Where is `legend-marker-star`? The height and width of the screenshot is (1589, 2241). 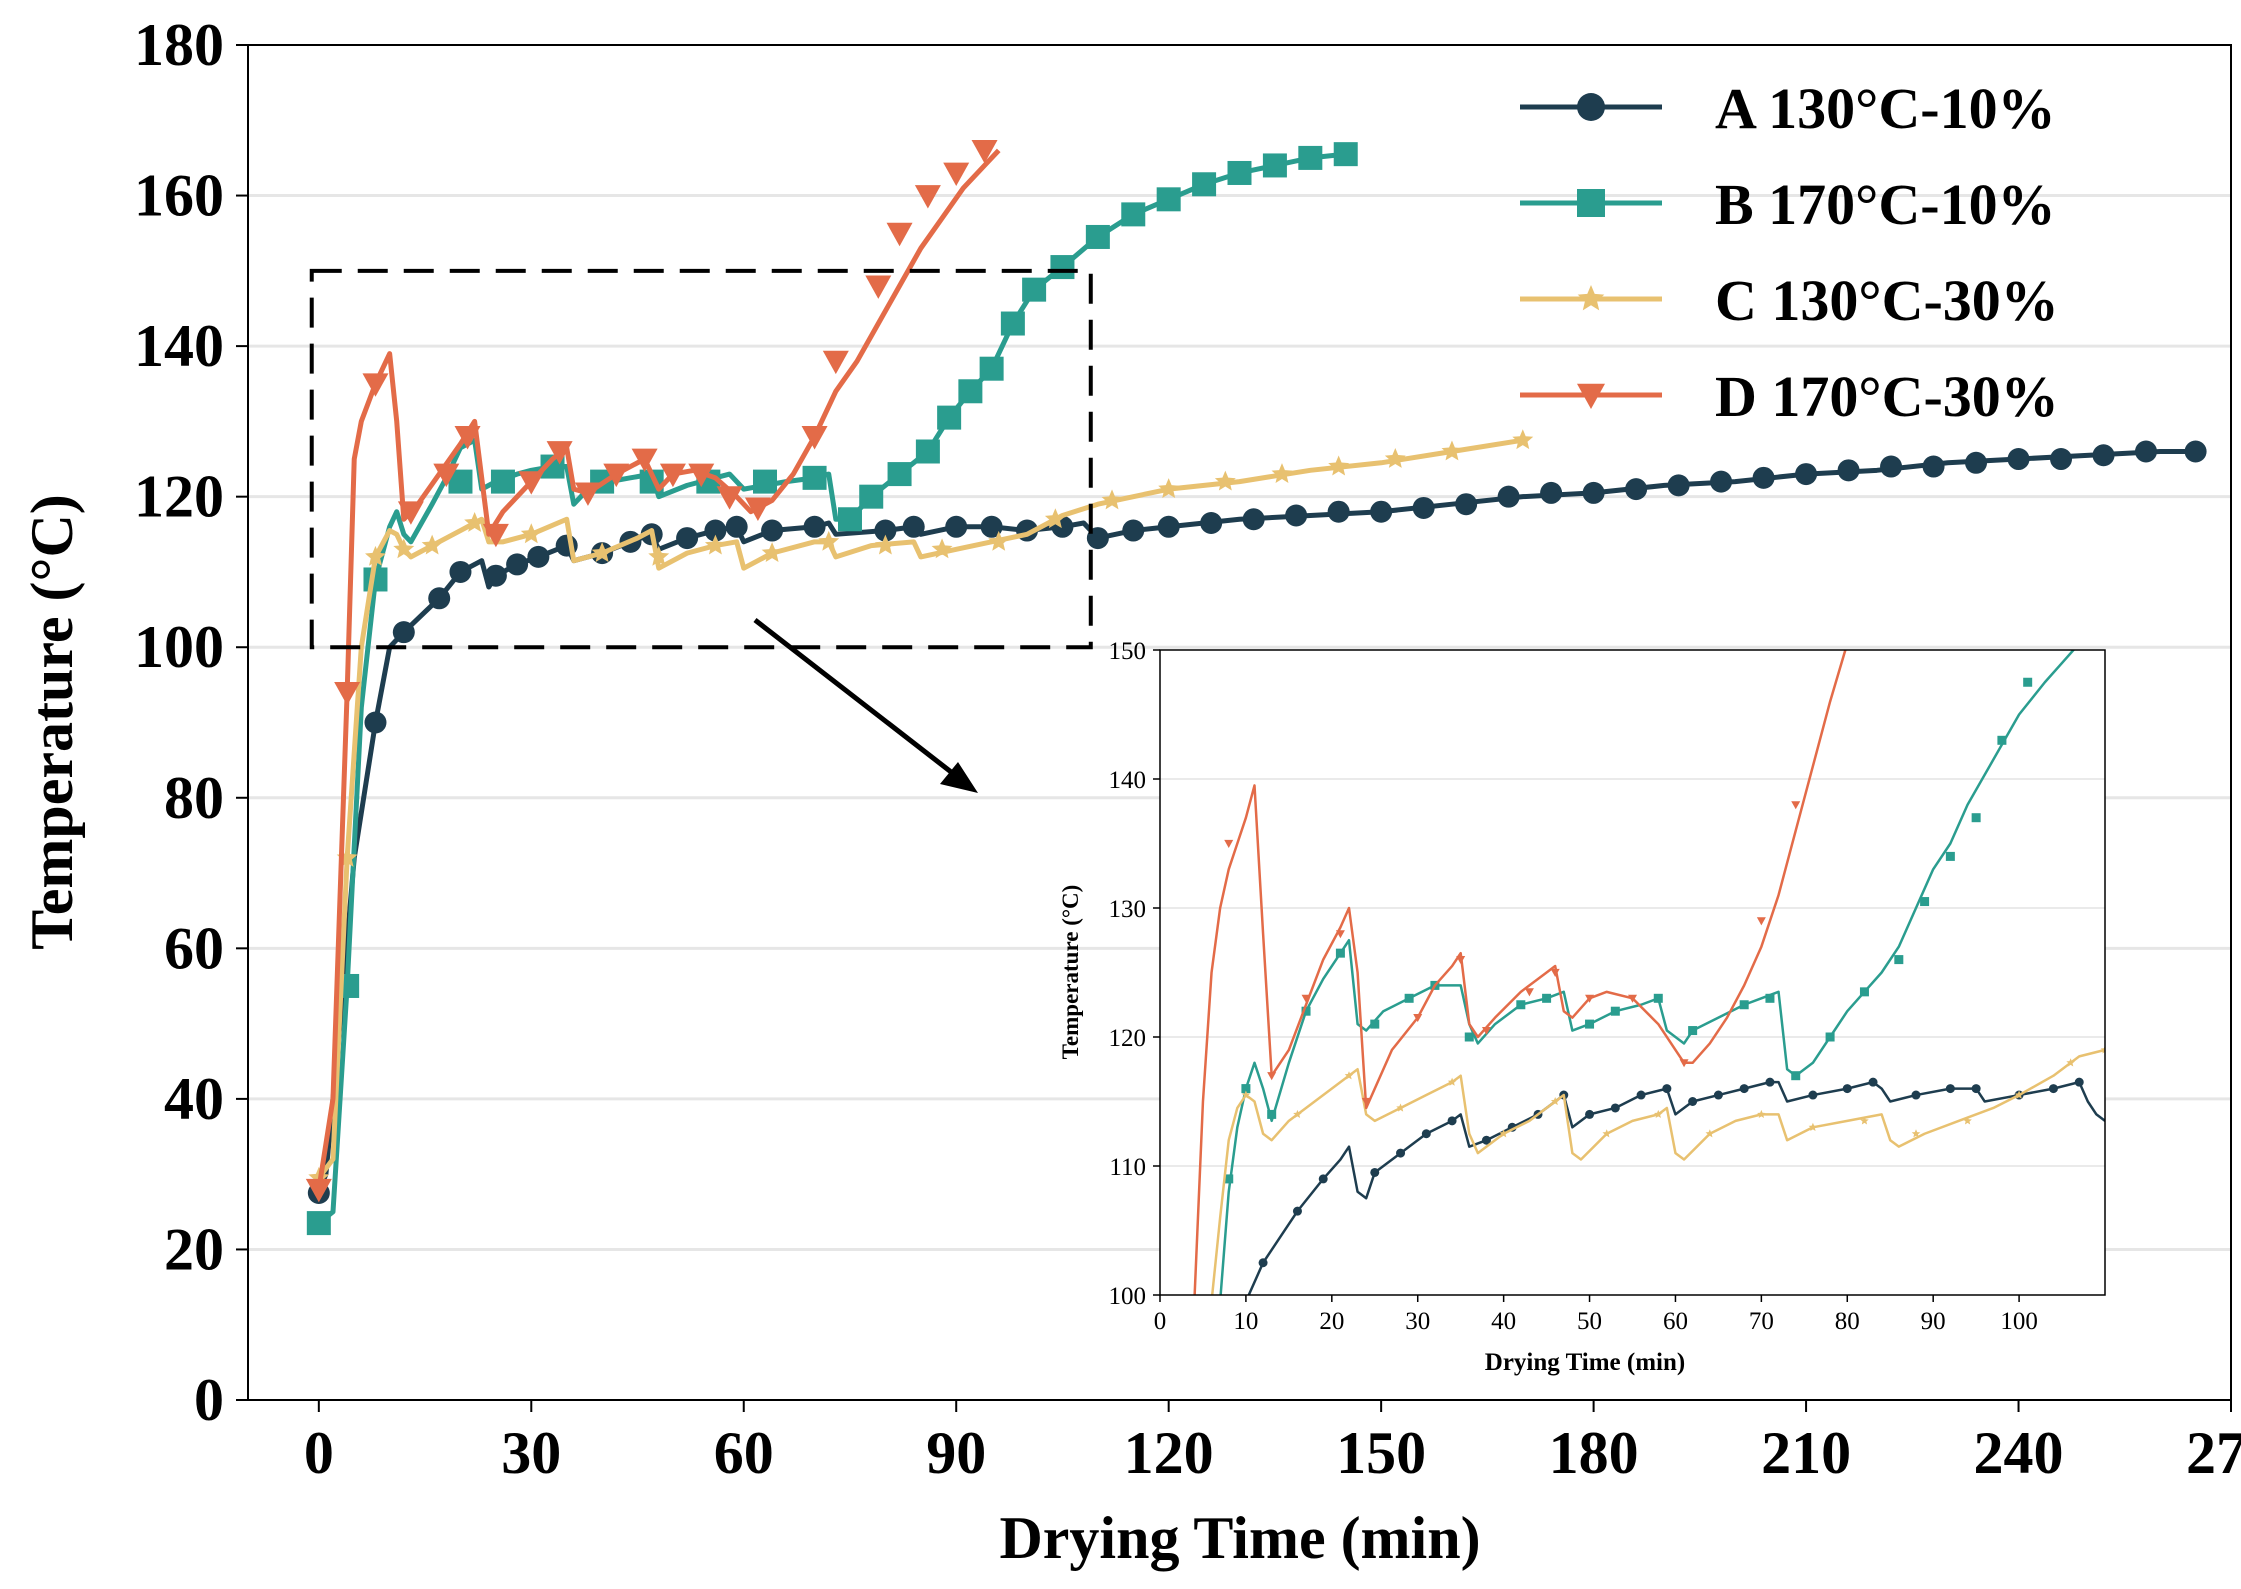
legend-marker-star is located at coordinates (1591, 298).